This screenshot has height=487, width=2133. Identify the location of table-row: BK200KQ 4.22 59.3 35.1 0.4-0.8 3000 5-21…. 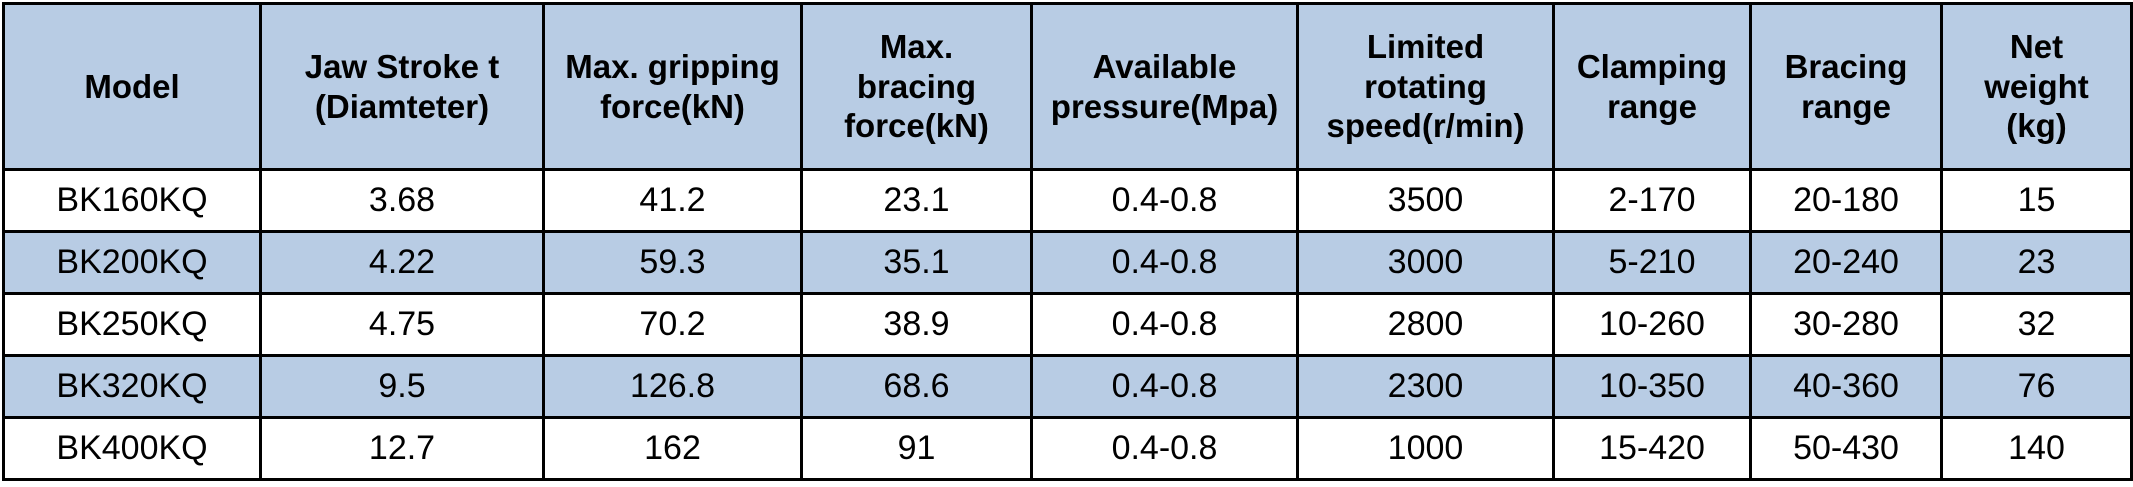
(1067, 262).